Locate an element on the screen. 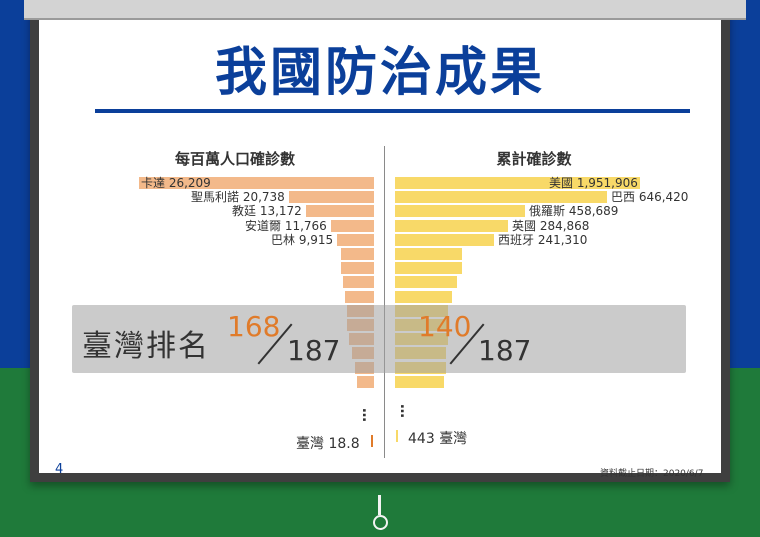 This screenshot has width=760, height=537. right-chart-title: 累計確診數 is located at coordinates (534, 159).